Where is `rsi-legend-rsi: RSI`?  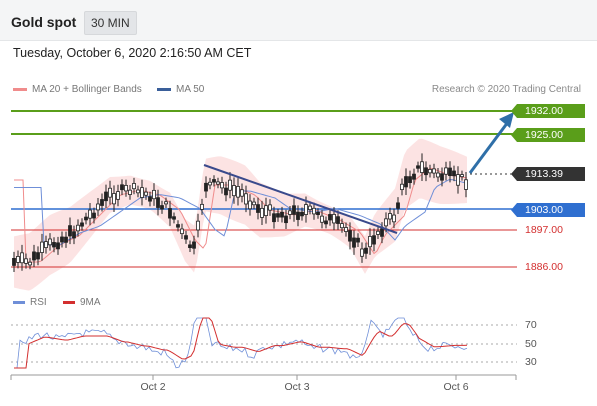
rsi-legend-rsi: RSI is located at coordinates (30, 302).